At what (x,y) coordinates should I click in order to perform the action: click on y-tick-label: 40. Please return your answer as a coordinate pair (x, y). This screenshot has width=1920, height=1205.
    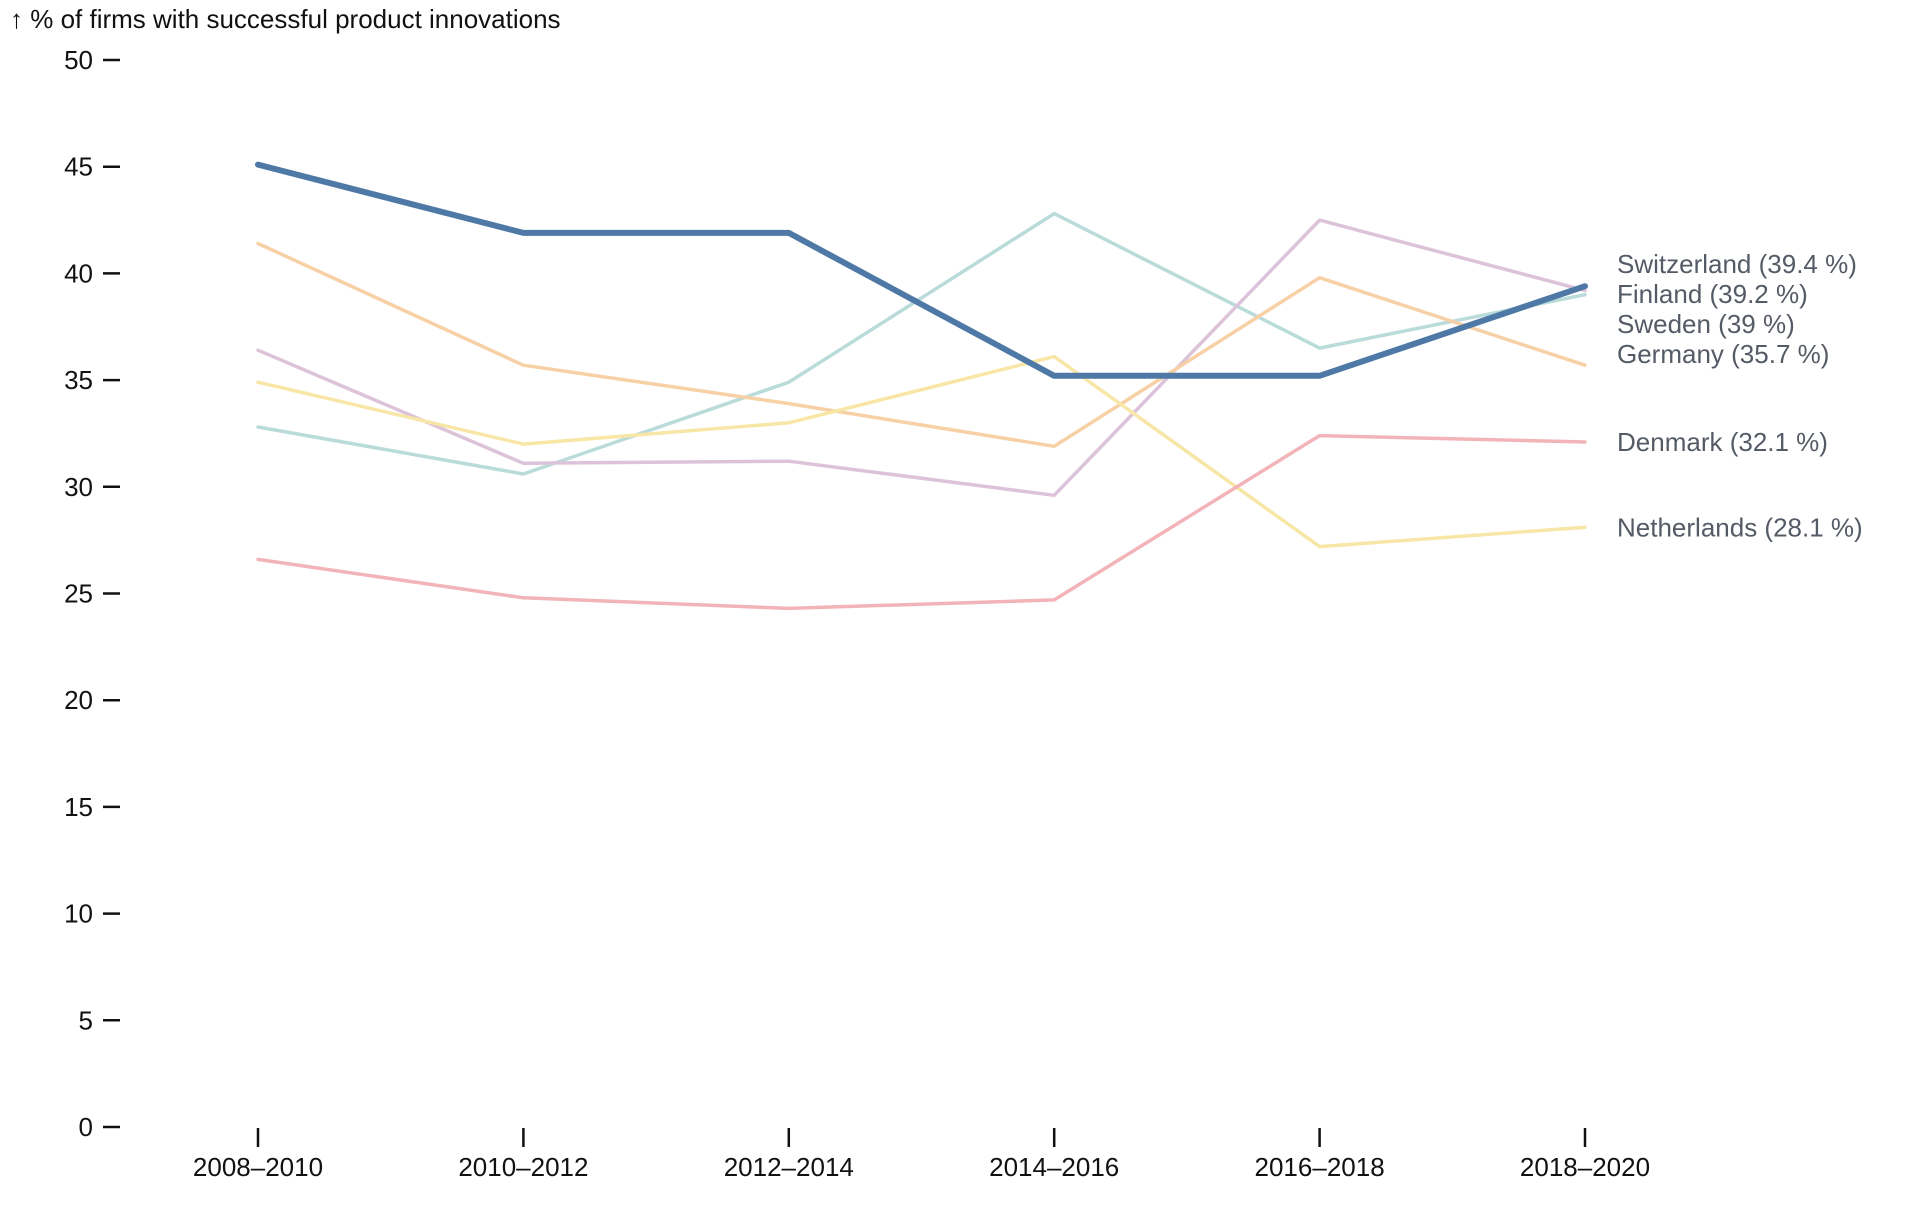
    Looking at the image, I should click on (78, 273).